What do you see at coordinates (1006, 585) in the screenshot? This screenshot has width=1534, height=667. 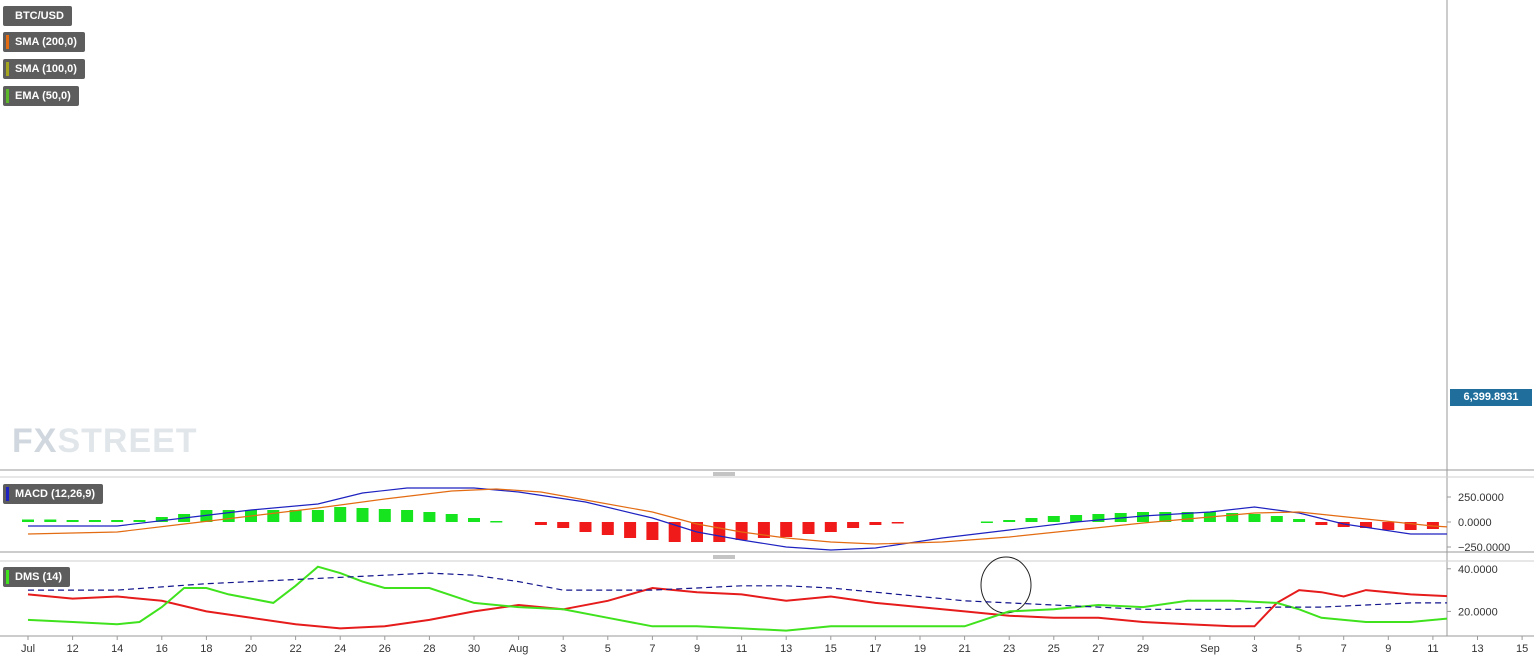 I see `crossover-annotation-circle` at bounding box center [1006, 585].